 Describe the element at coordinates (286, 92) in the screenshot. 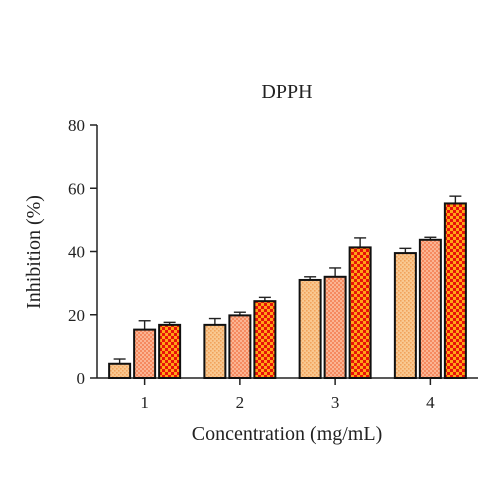

I see `chart-title: DPPH` at that location.